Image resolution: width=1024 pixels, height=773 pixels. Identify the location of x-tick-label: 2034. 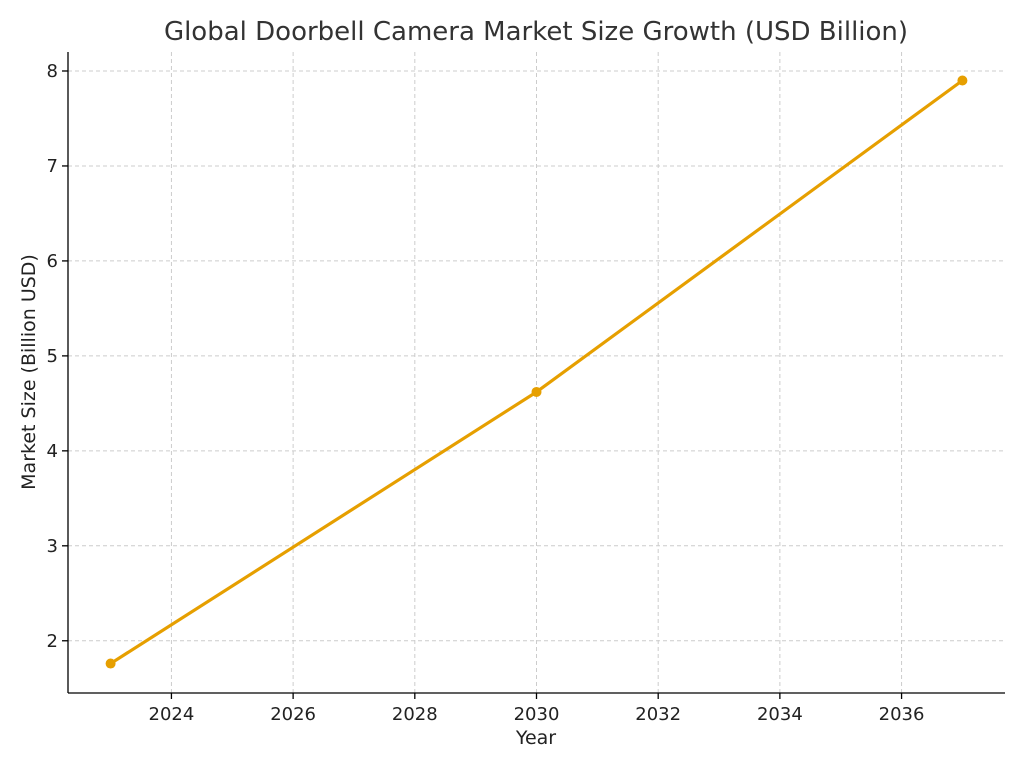
(780, 714).